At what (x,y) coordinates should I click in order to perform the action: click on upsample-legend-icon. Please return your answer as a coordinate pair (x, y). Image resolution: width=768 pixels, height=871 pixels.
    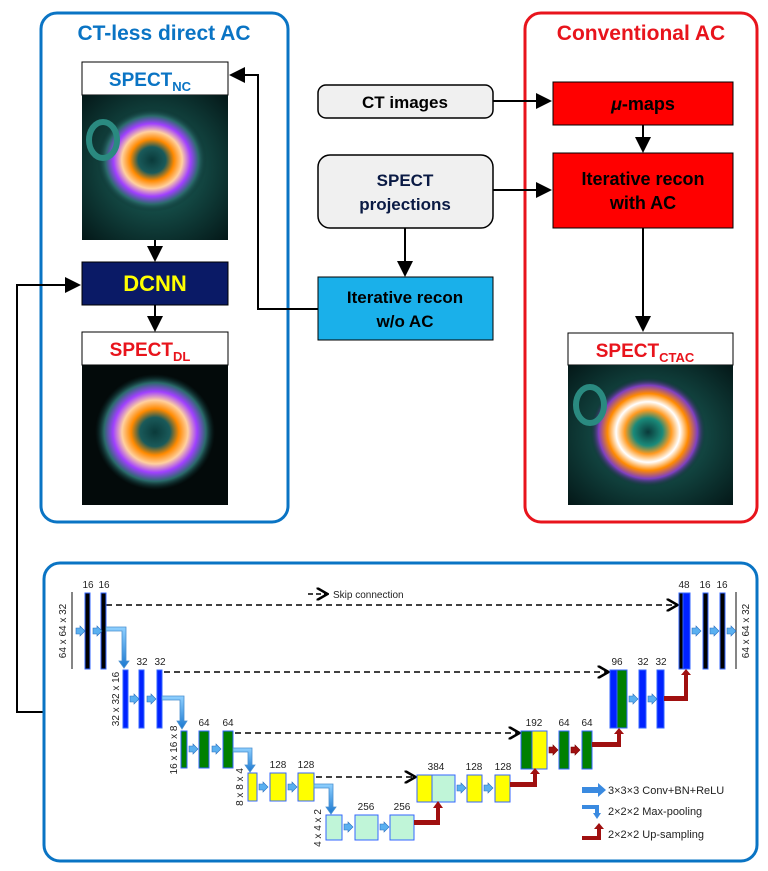
    Looking at the image, I should click on (593, 831).